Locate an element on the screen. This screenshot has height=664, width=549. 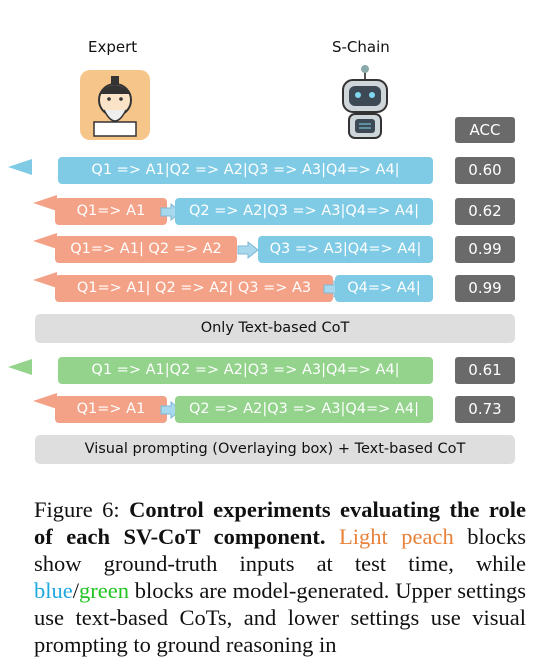
robot-icon is located at coordinates (365, 102).